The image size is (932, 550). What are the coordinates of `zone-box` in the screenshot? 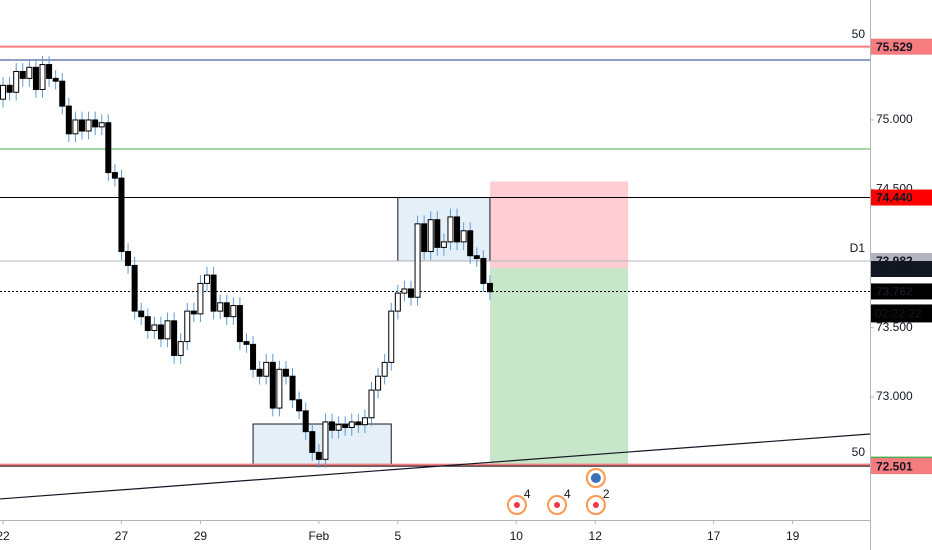 It's located at (322, 444).